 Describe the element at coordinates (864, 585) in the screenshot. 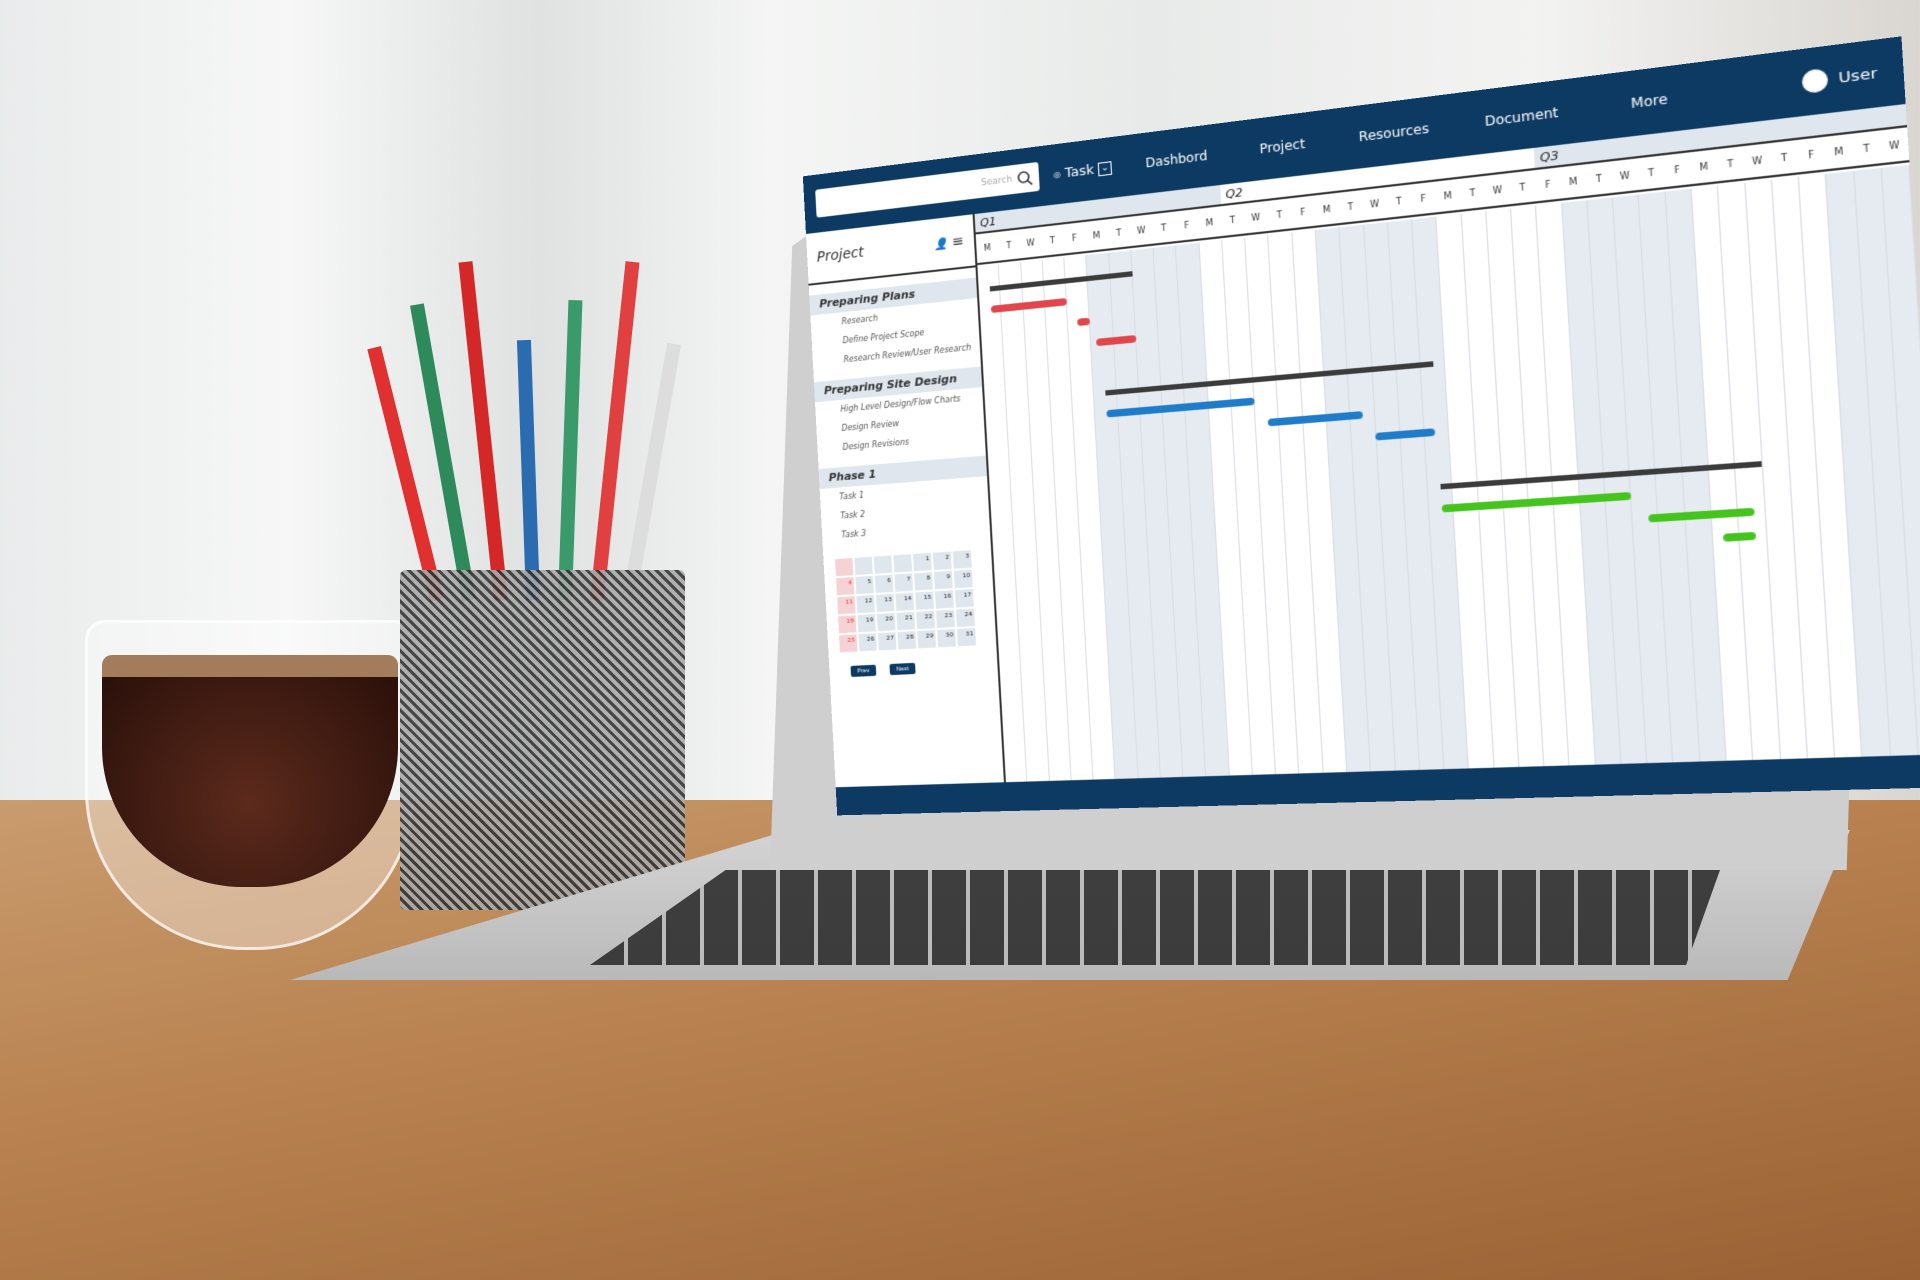

I see `calendar-day: 5` at that location.